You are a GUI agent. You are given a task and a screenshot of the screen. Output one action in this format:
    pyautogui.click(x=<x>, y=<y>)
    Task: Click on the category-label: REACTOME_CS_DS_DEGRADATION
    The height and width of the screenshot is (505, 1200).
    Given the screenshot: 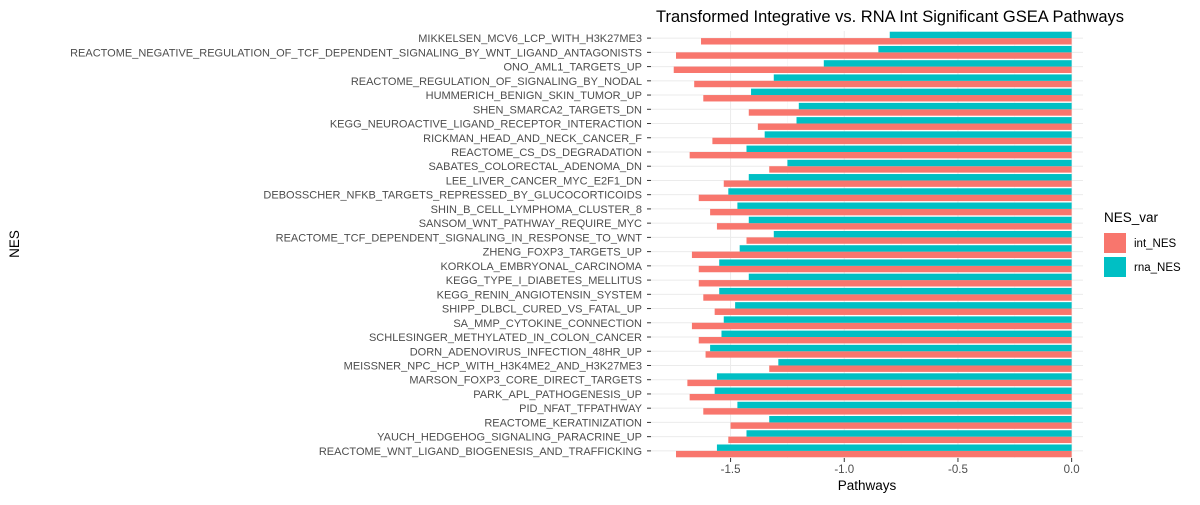 What is the action you would take?
    pyautogui.click(x=546, y=153)
    